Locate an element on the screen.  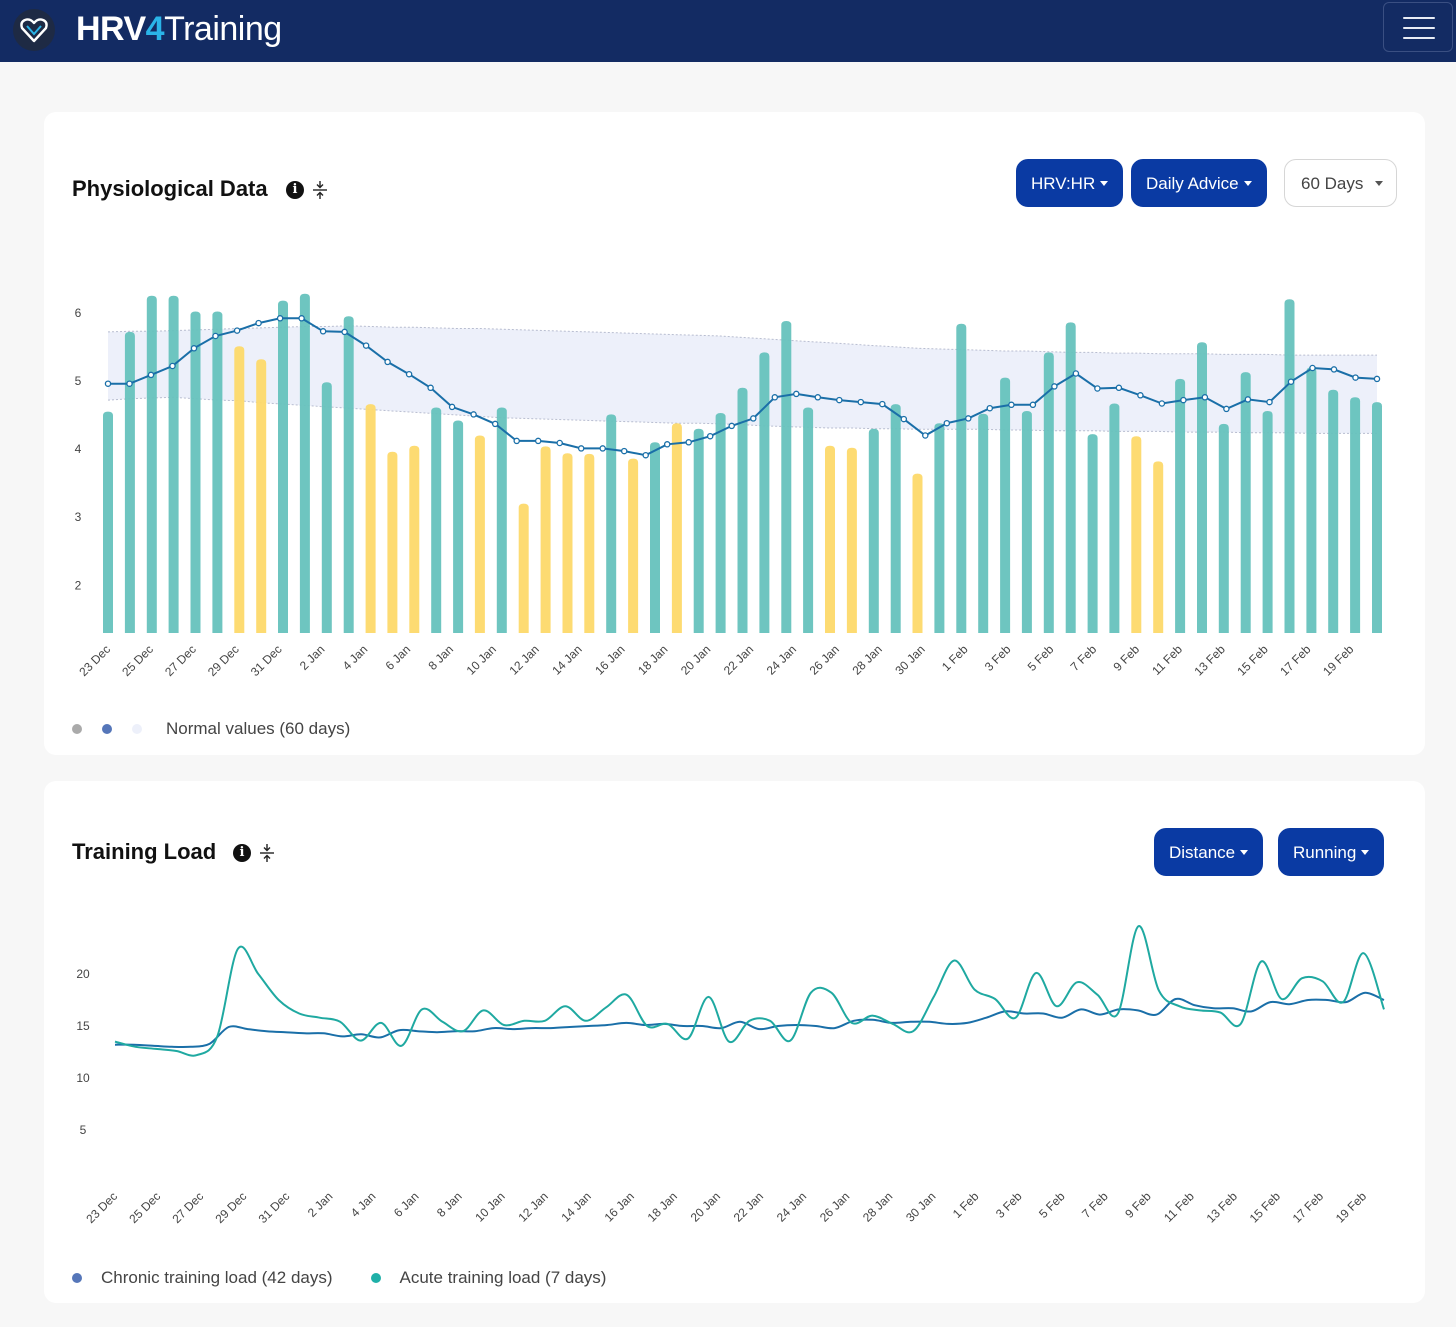
x-tick-label: 26 Jan is located at coordinates (824, 659).